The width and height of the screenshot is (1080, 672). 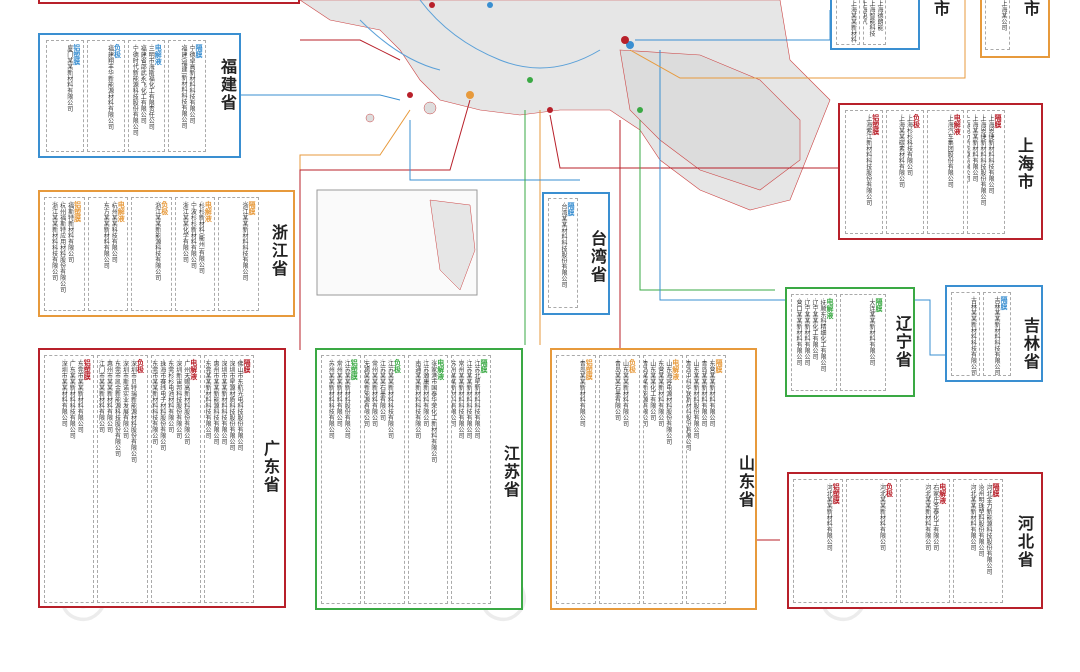 What do you see at coordinates (745, 482) in the screenshot?
I see `shandong-title: 山东省` at bounding box center [745, 482].